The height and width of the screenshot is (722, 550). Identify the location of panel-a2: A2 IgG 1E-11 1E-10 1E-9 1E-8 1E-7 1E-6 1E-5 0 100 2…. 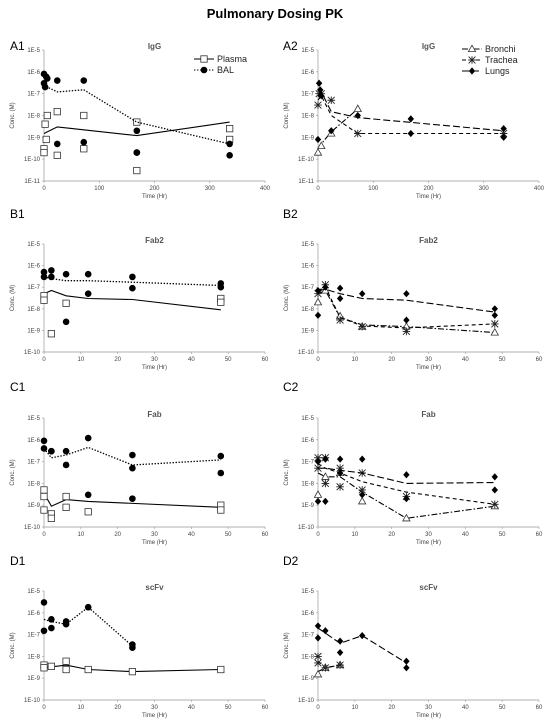
(414, 119).